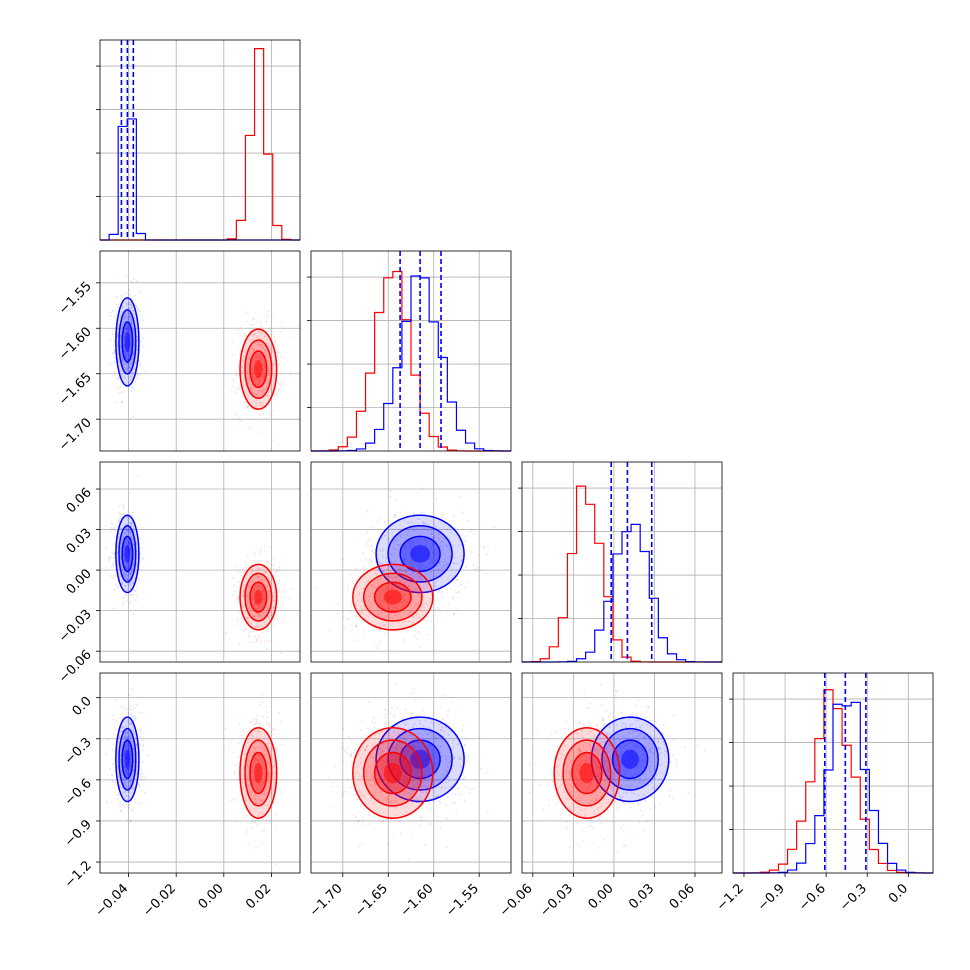 This screenshot has width=970, height=970. What do you see at coordinates (199, 564) in the screenshot?
I see `panel-content` at bounding box center [199, 564].